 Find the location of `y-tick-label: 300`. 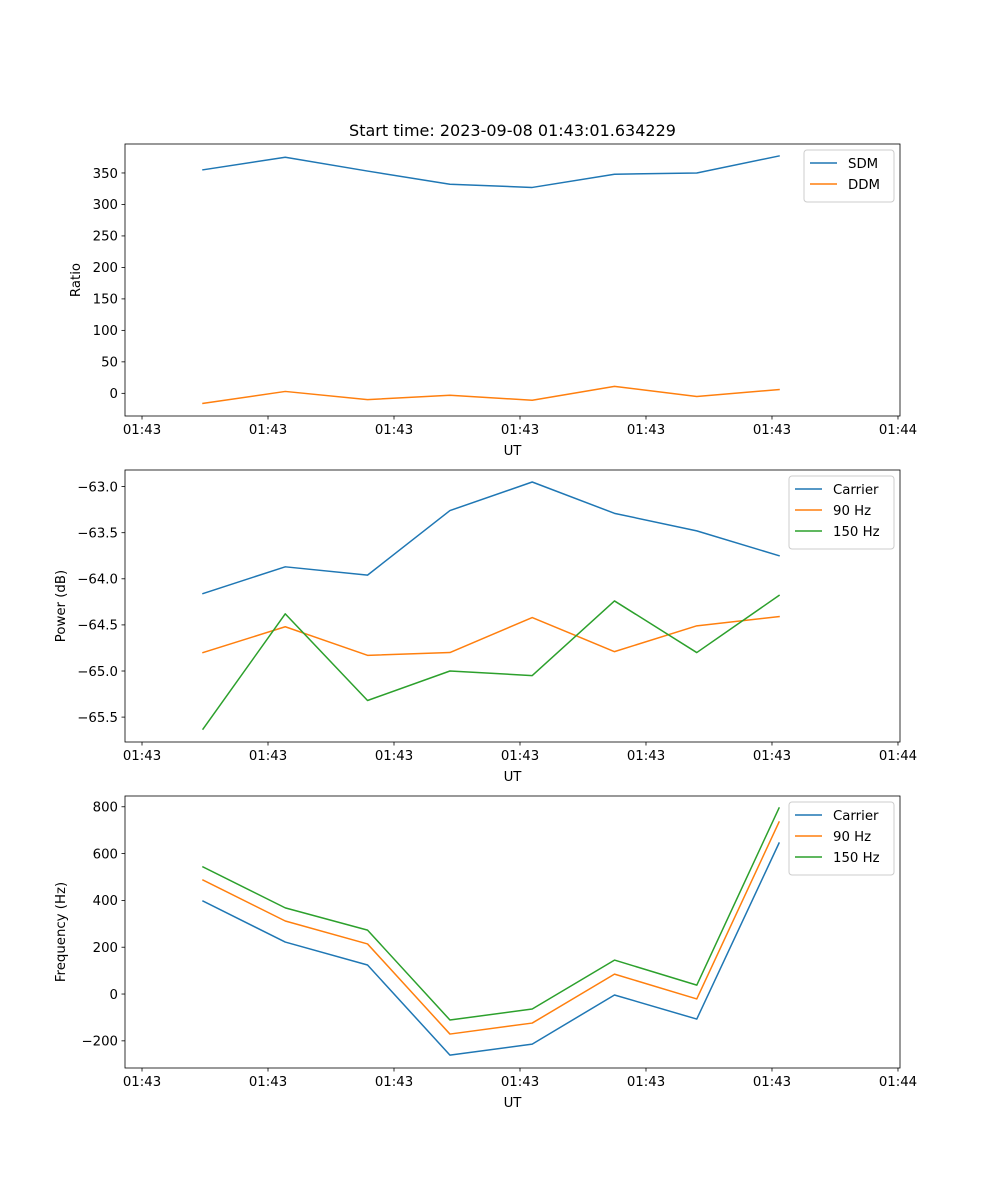

y-tick-label: 300 is located at coordinates (105, 205).